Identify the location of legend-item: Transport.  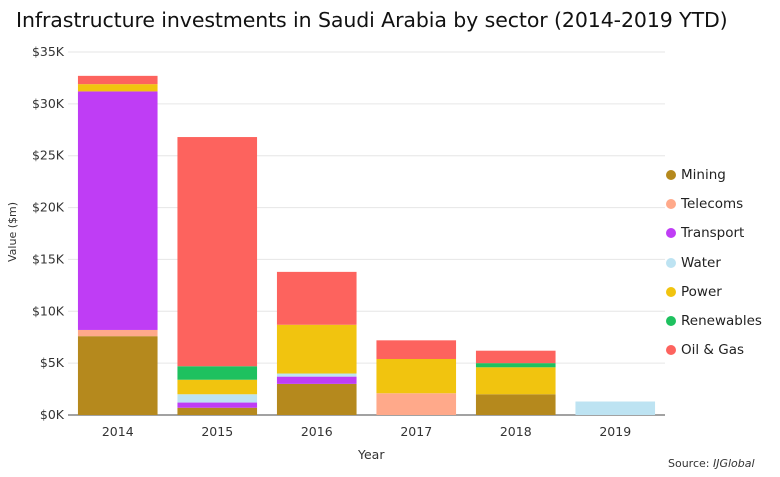
(714, 233).